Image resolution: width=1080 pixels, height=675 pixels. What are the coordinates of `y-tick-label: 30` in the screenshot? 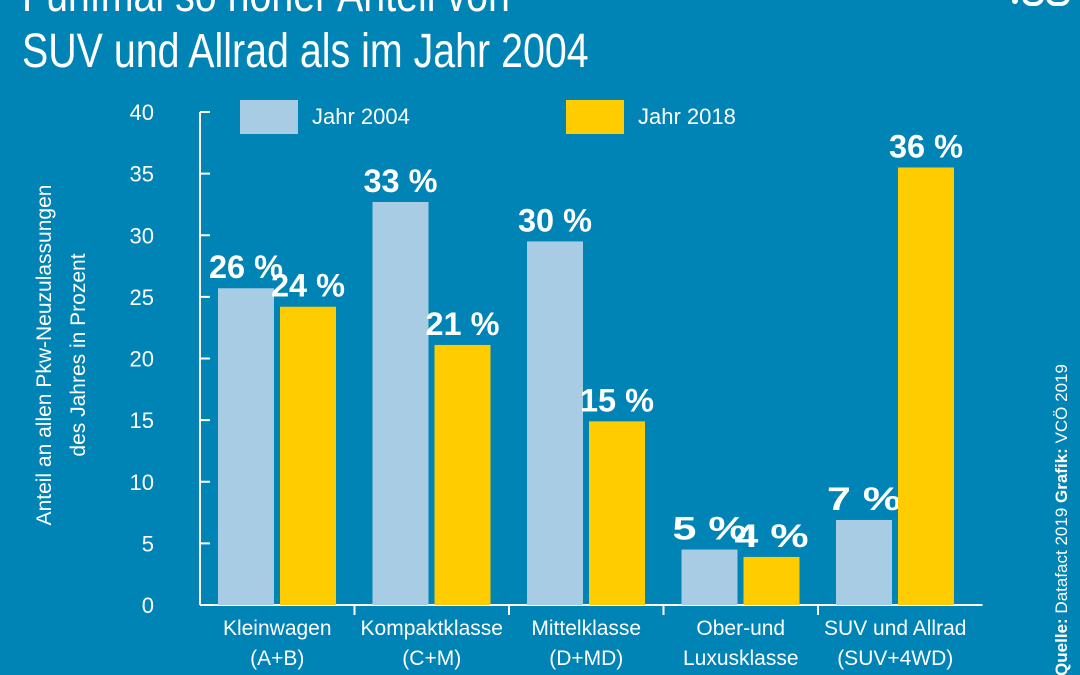 It's located at (142, 235).